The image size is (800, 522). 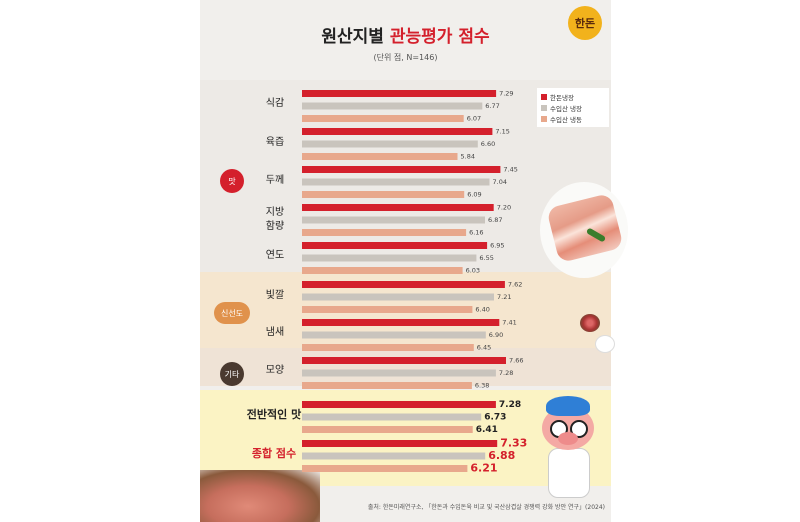 What do you see at coordinates (473, 271) in the screenshot?
I see `value-label: 6.03` at bounding box center [473, 271].